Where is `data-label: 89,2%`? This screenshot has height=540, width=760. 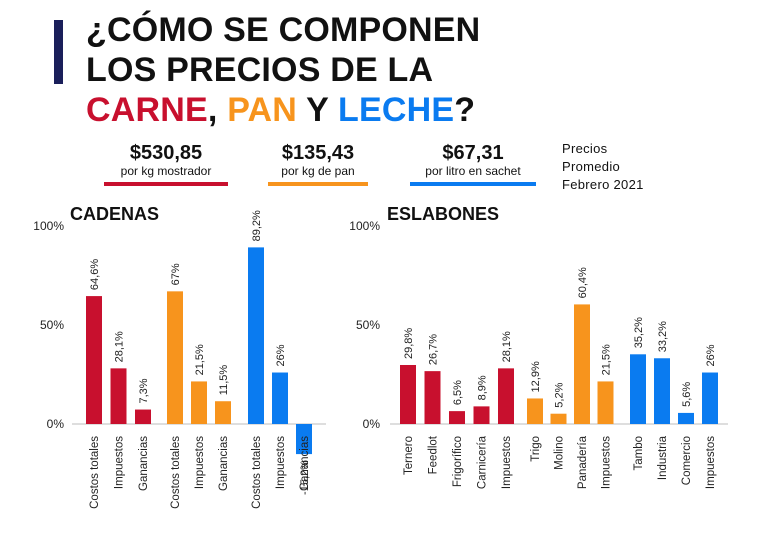
data-label: 89,2% is located at coordinates (257, 225).